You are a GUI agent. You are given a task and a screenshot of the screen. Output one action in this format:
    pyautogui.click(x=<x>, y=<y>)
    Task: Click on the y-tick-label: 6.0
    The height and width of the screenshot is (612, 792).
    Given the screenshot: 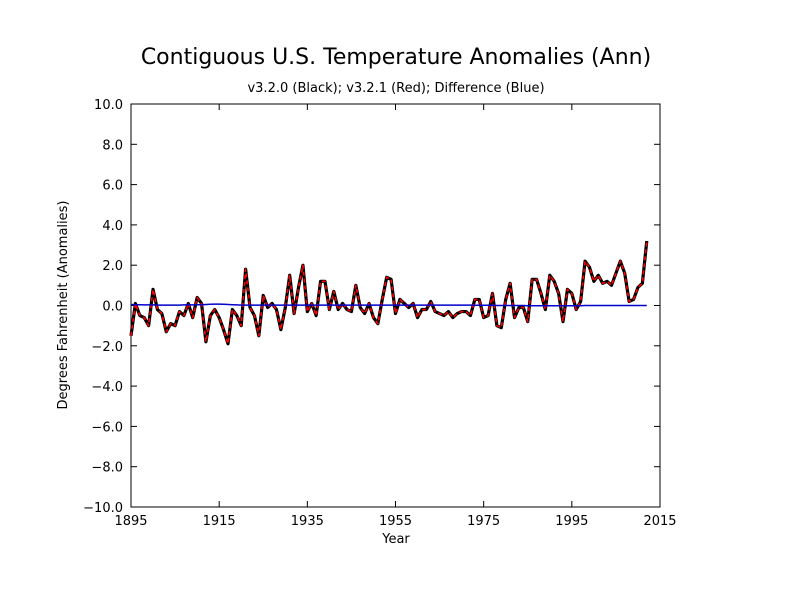 What is the action you would take?
    pyautogui.click(x=112, y=186)
    